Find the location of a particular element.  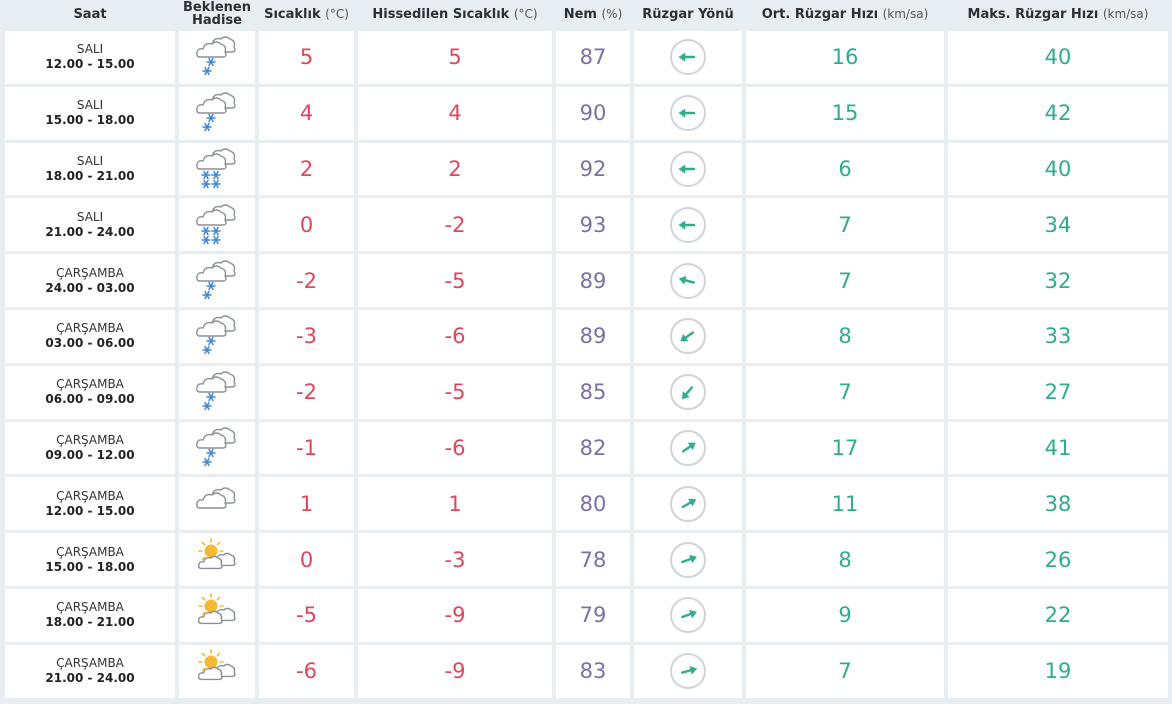

feels-like-value: -2 is located at coordinates (455, 225).